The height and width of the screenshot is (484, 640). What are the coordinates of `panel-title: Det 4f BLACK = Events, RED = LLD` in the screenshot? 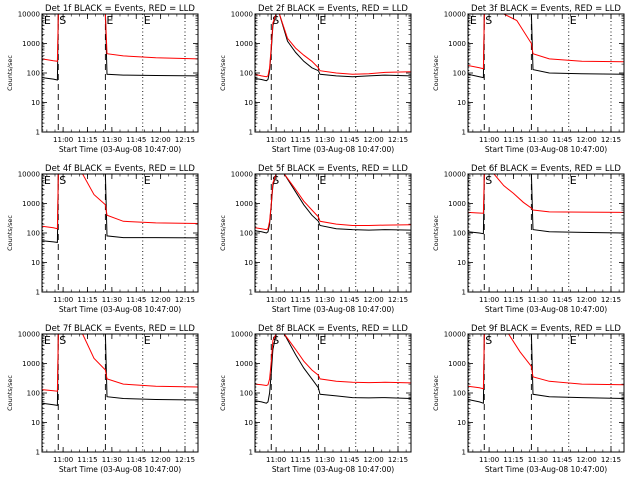 It's located at (120, 169).